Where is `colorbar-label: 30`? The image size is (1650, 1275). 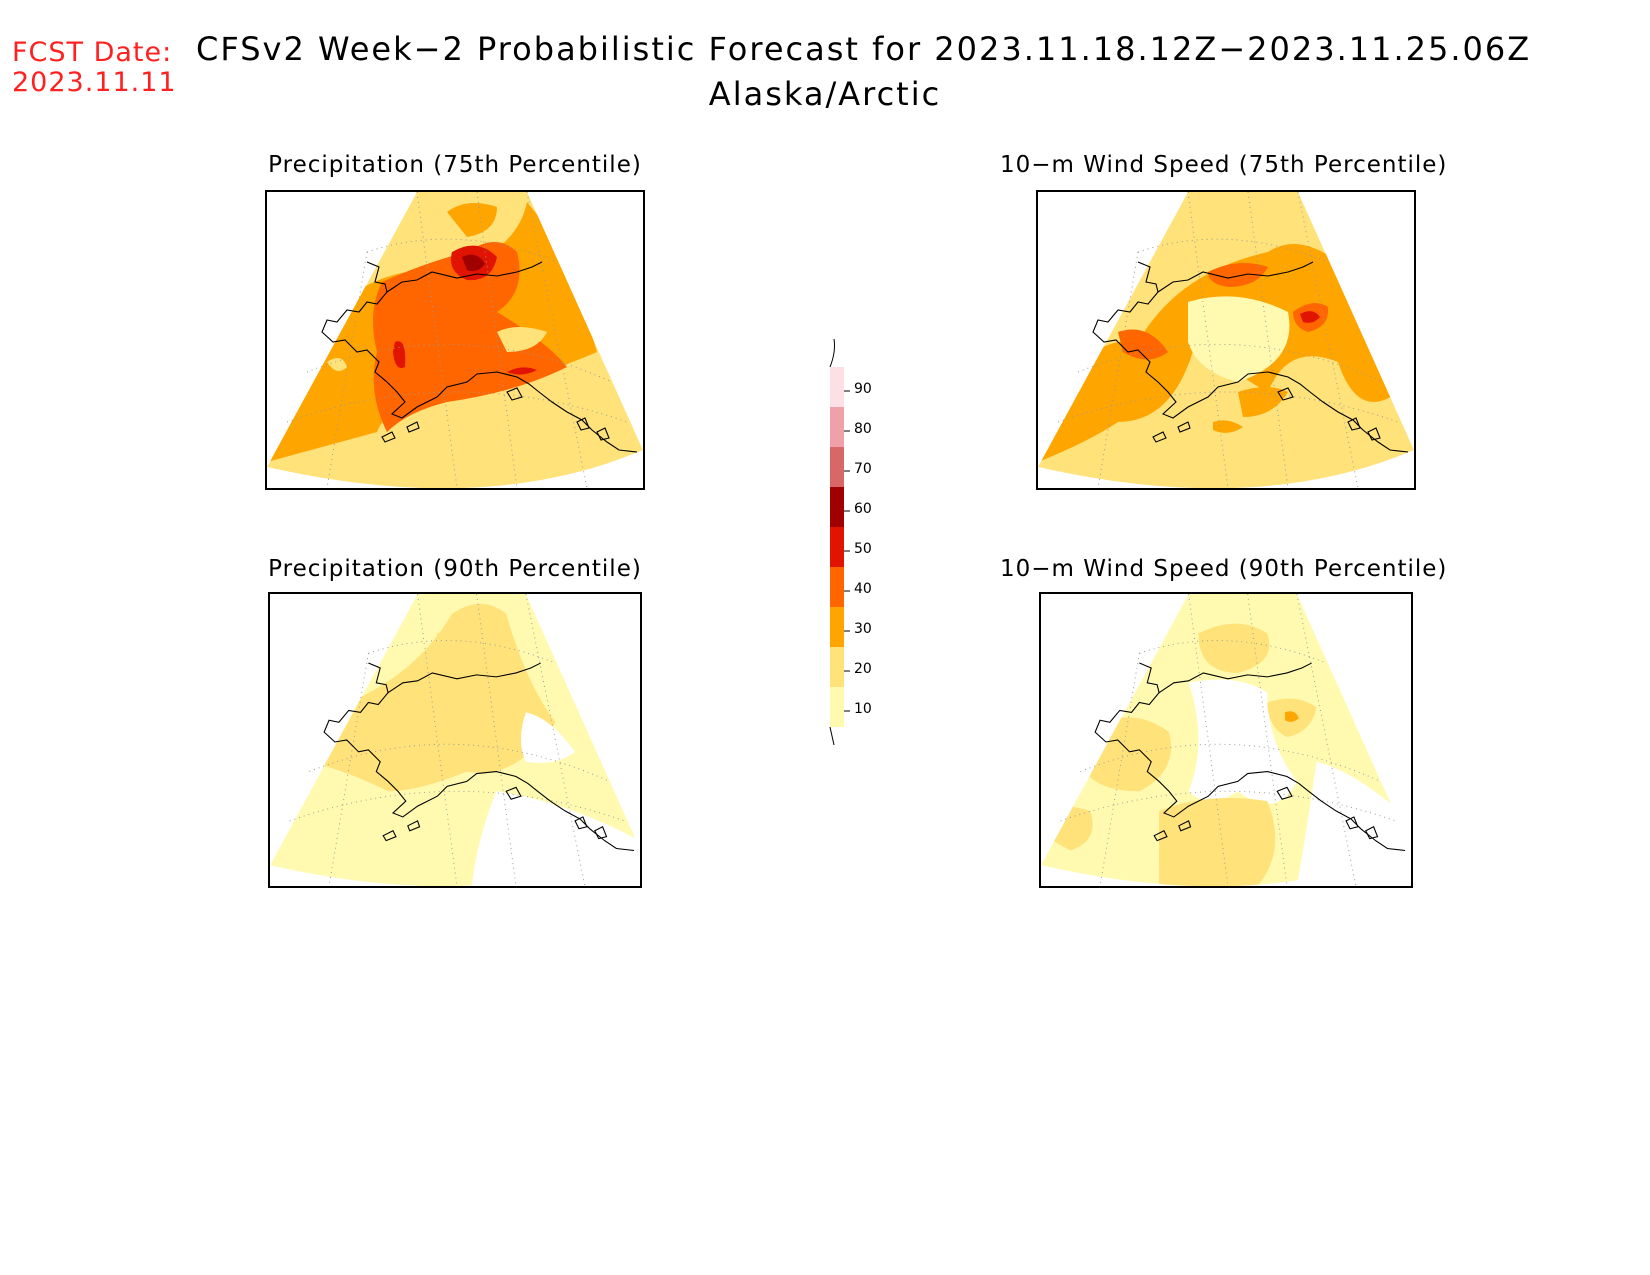 colorbar-label: 30 is located at coordinates (863, 629).